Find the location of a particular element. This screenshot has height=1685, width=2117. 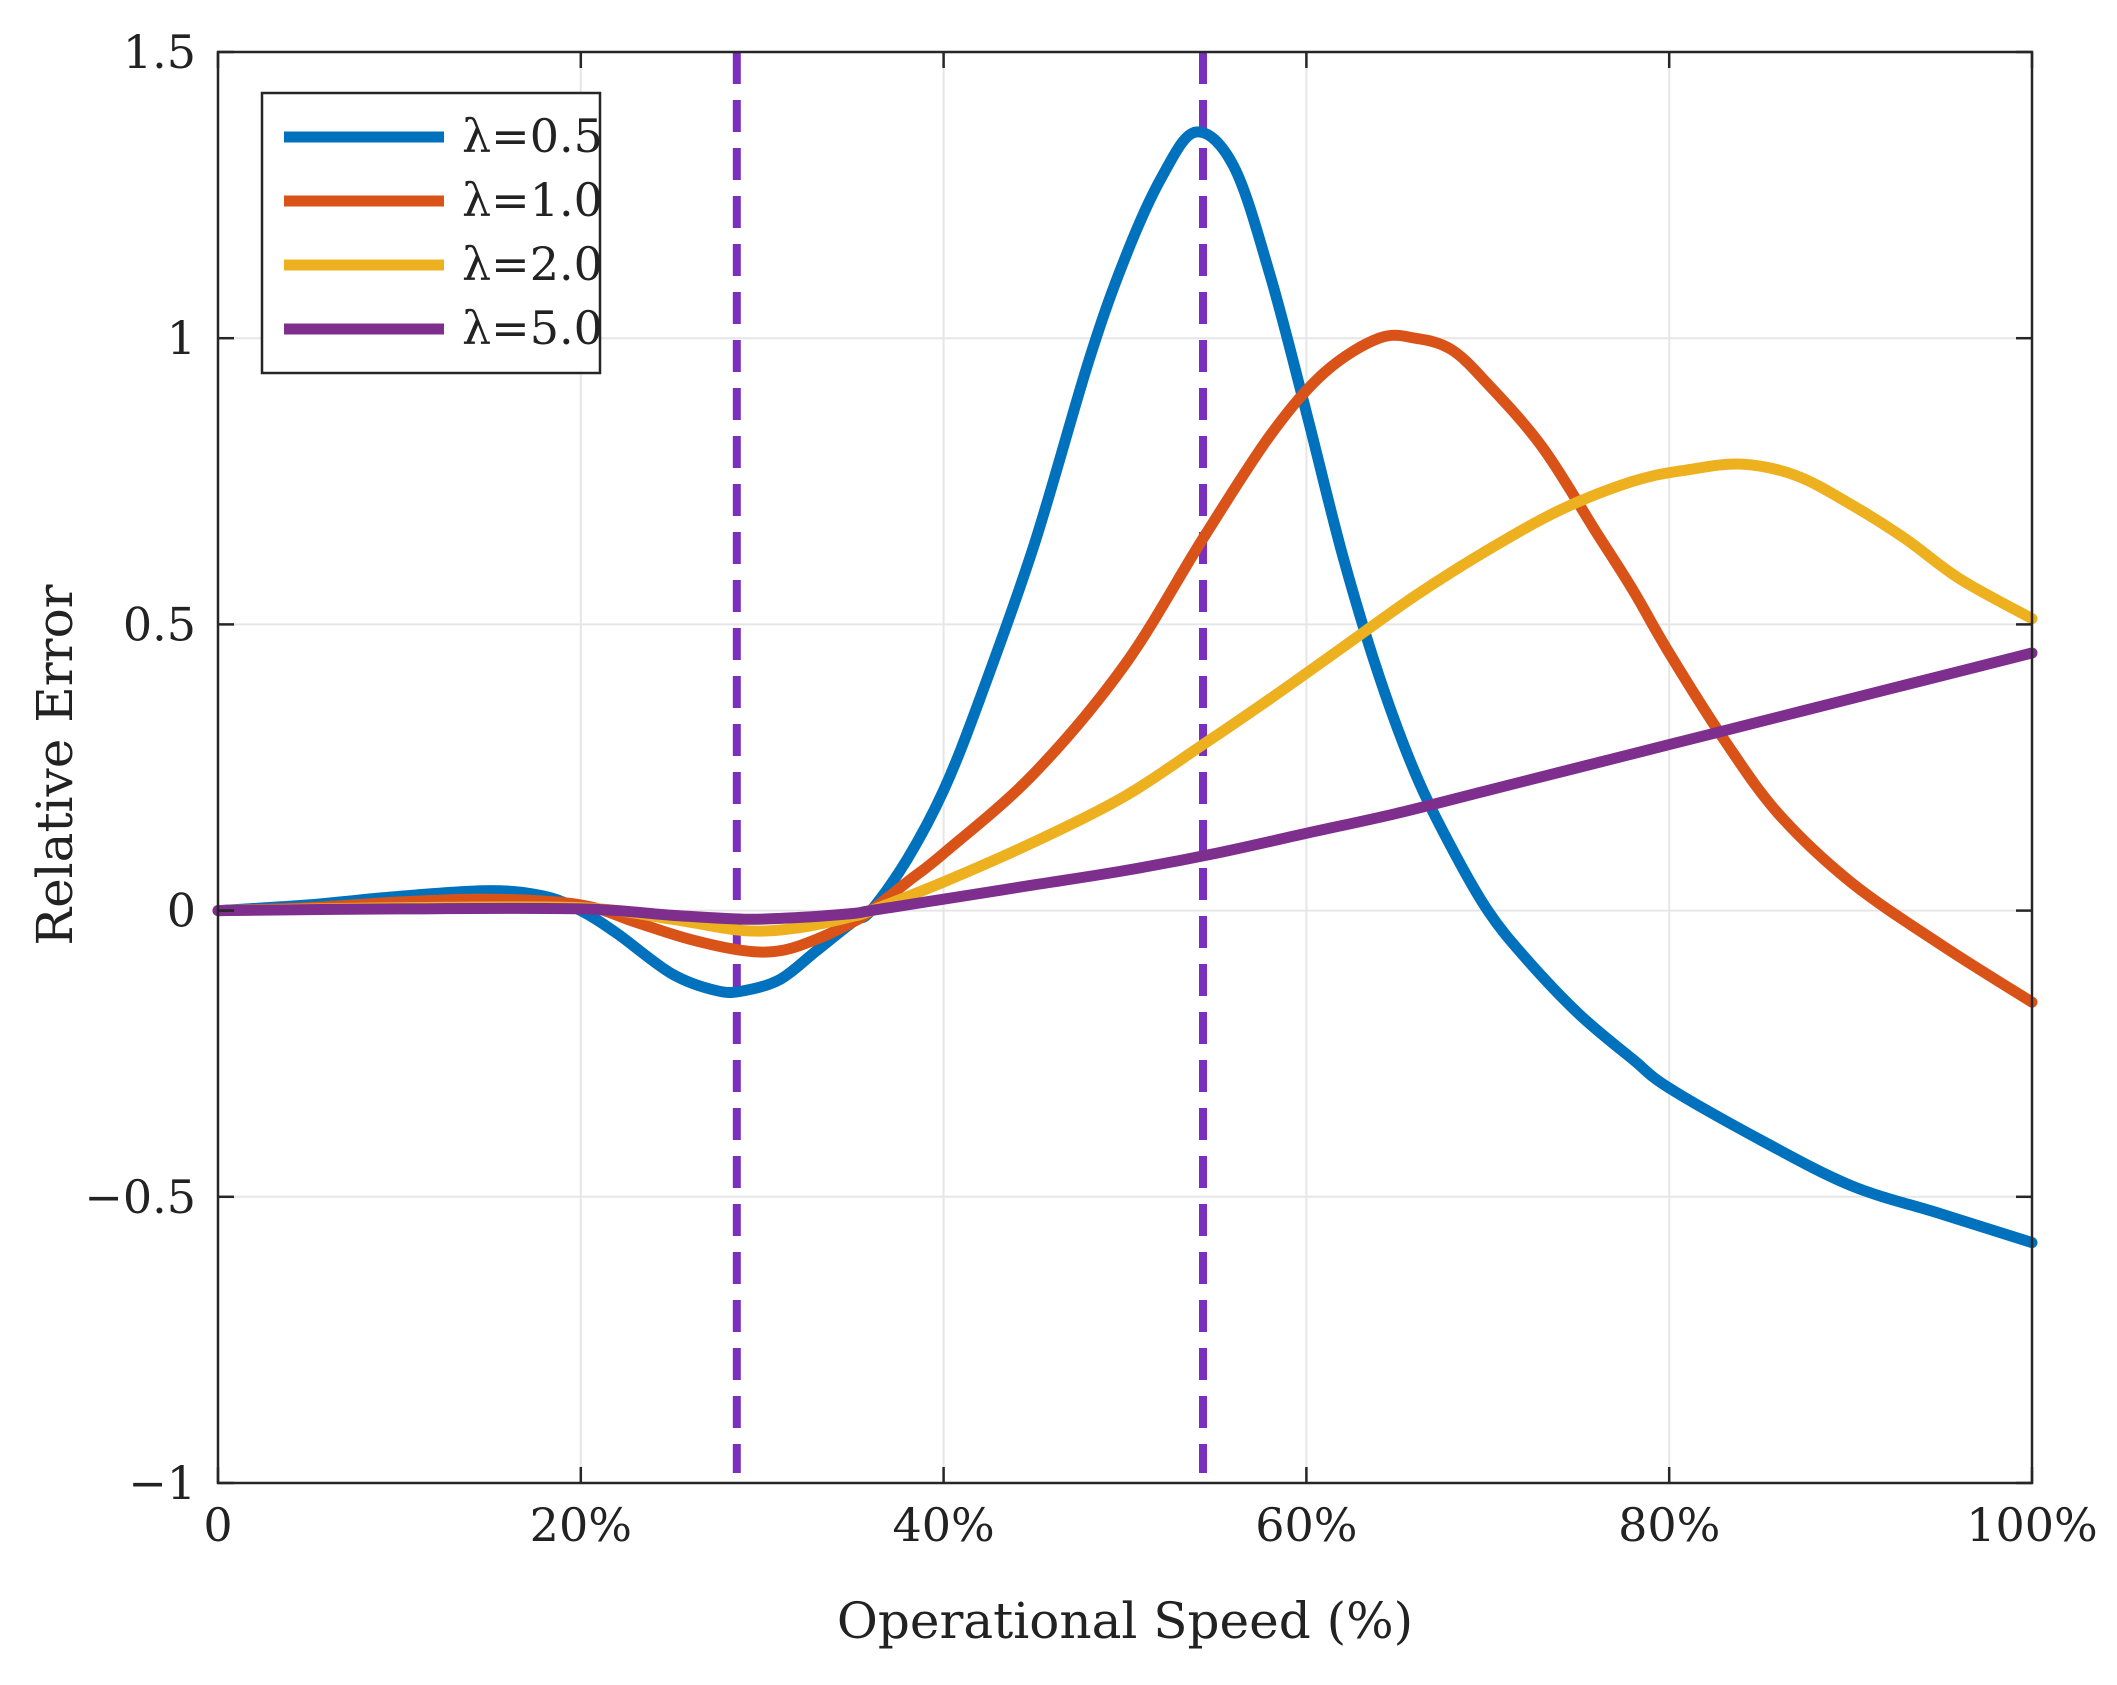

y-tick-label-1: −0.5 is located at coordinates (140, 1197).